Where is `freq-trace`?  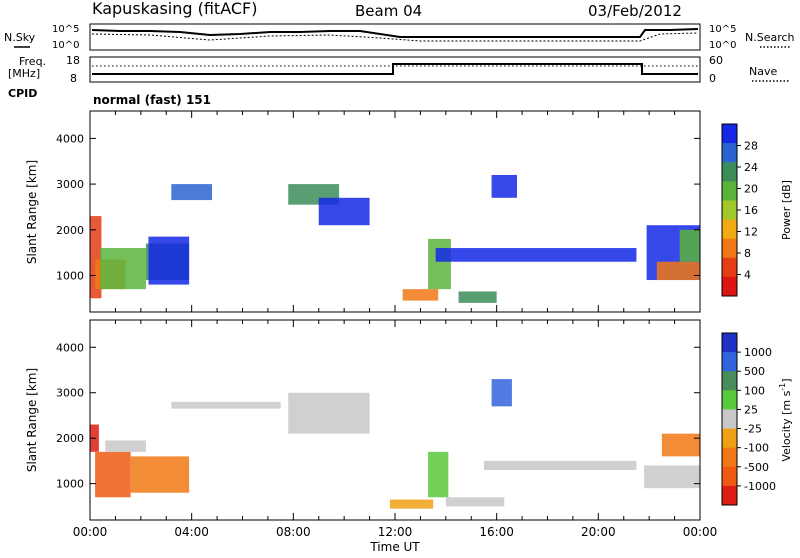
freq-trace is located at coordinates (395, 69).